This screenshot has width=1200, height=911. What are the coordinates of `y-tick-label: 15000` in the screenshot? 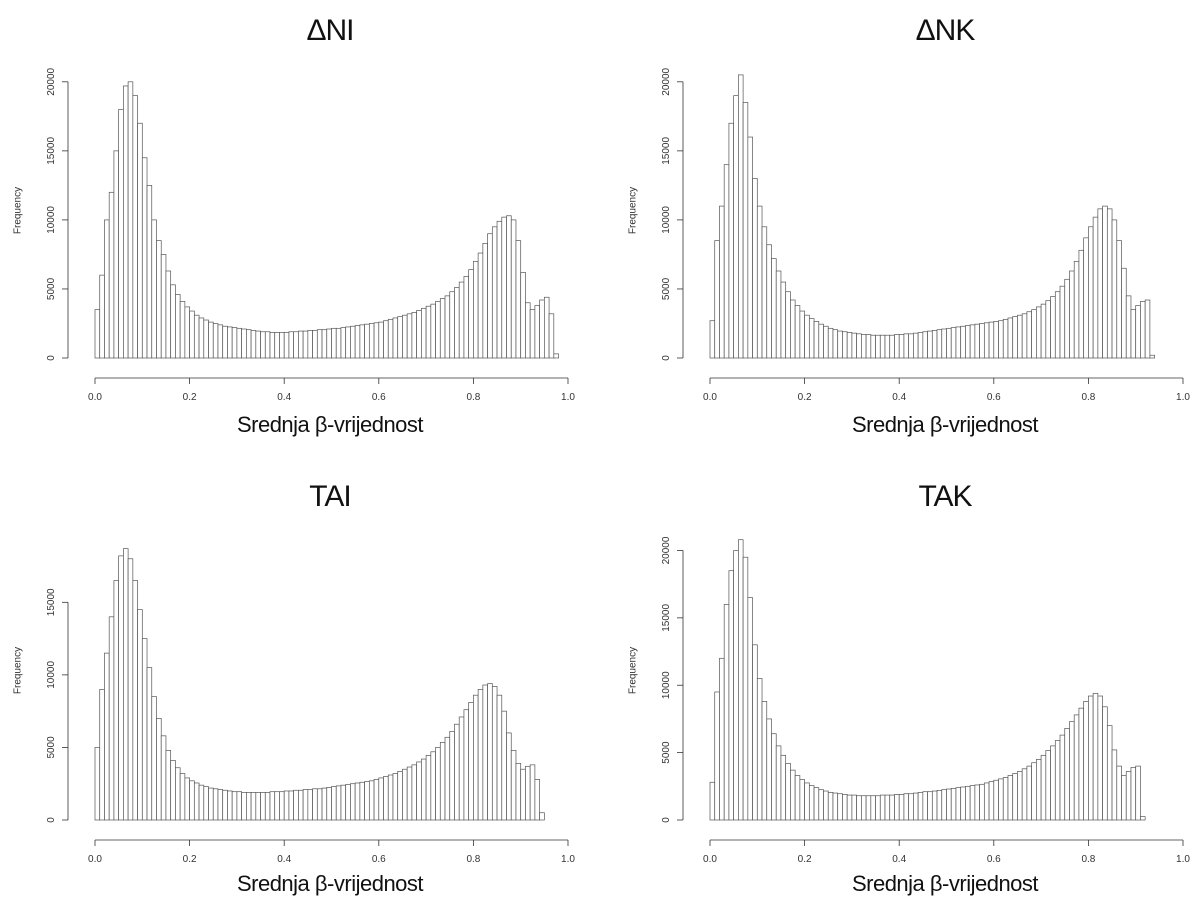 It's located at (666, 151).